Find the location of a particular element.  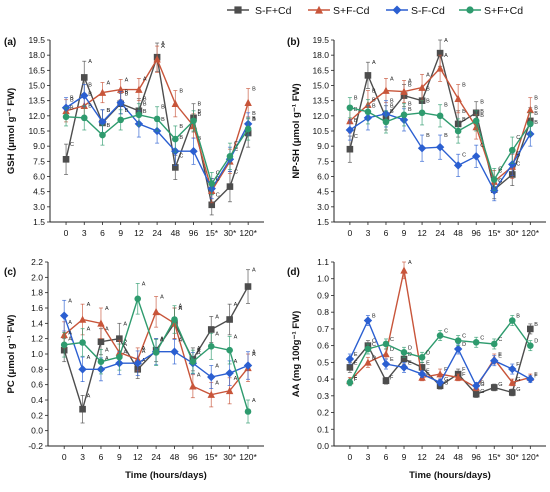

y-axis-title: NP-SH (μmol g⁻¹ FW) is located at coordinates (296, 130).